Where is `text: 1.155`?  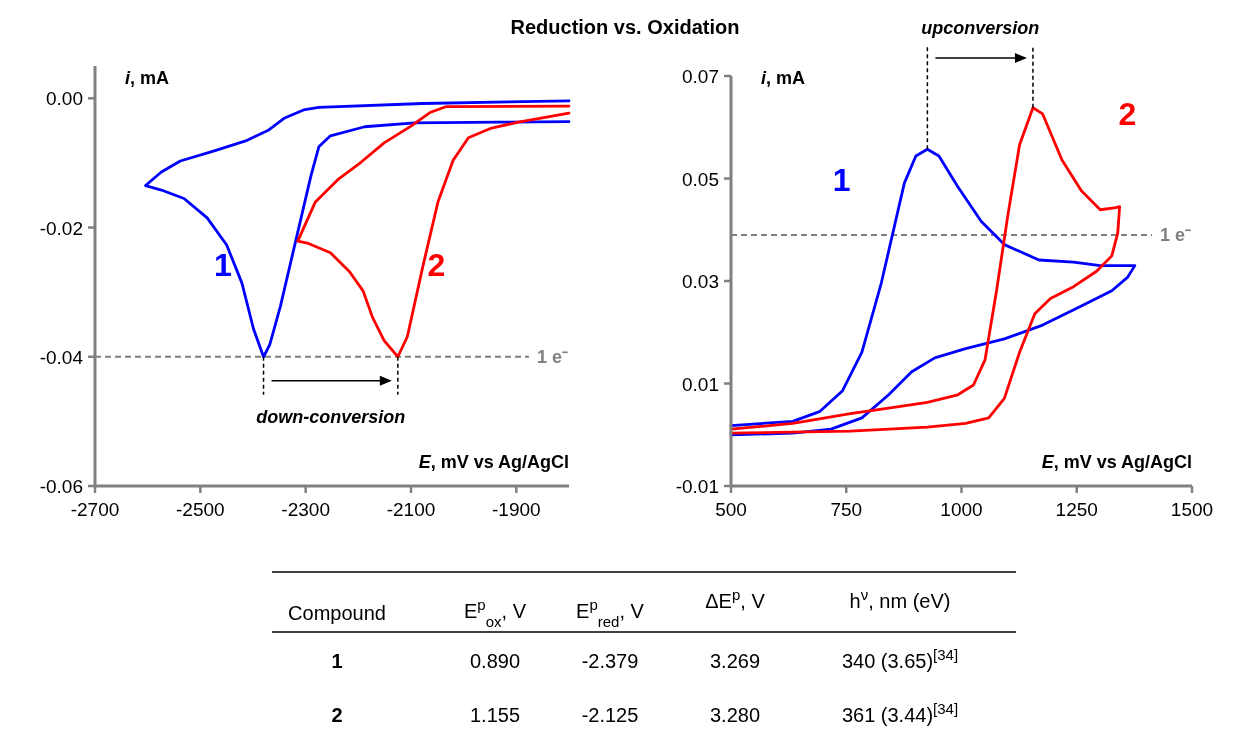 text: 1.155 is located at coordinates (495, 715).